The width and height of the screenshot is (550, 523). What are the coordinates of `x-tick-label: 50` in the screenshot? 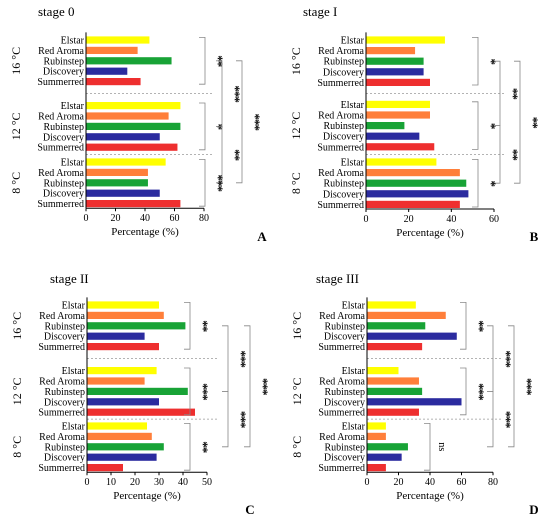 It's located at (207, 482).